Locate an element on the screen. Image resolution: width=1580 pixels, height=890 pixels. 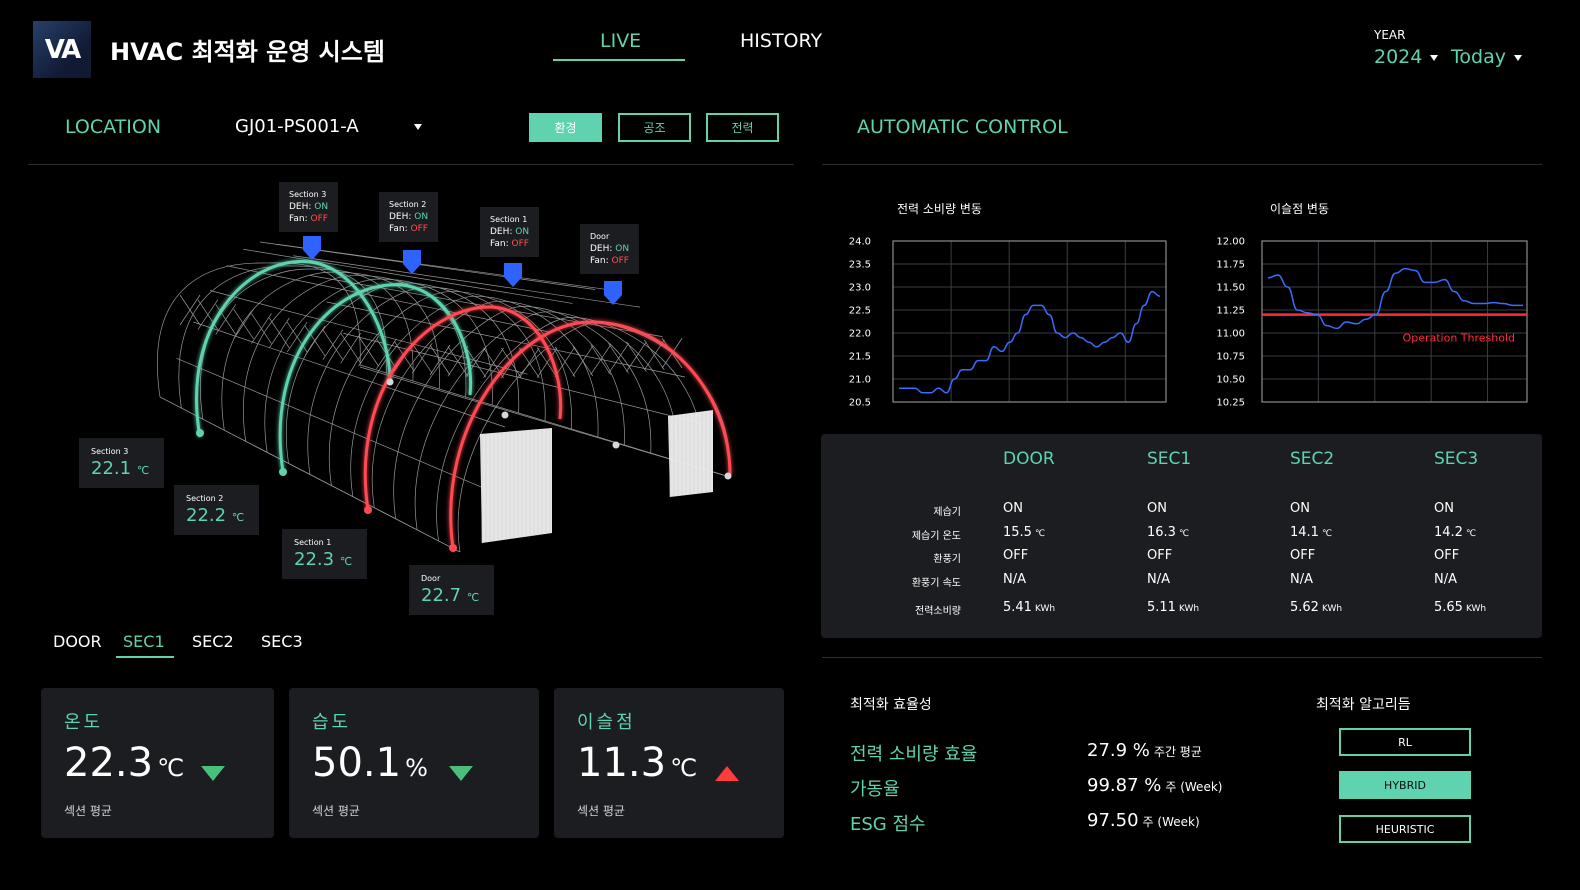
y-tick-label: 11.00 is located at coordinates (1230, 334).